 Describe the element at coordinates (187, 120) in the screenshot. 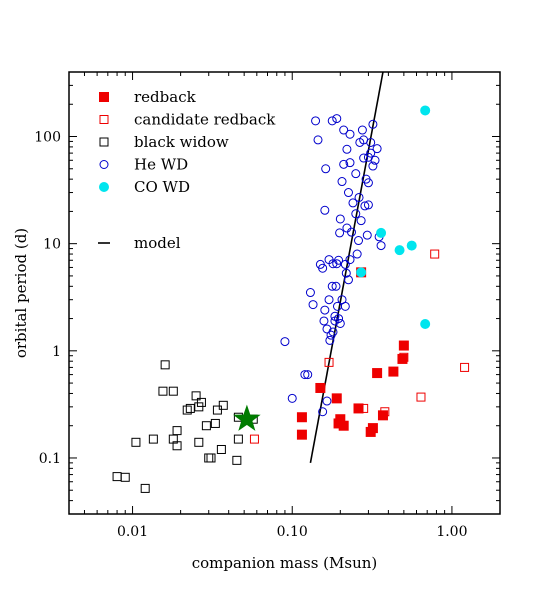

I see `legend-item: candidate redback` at that location.